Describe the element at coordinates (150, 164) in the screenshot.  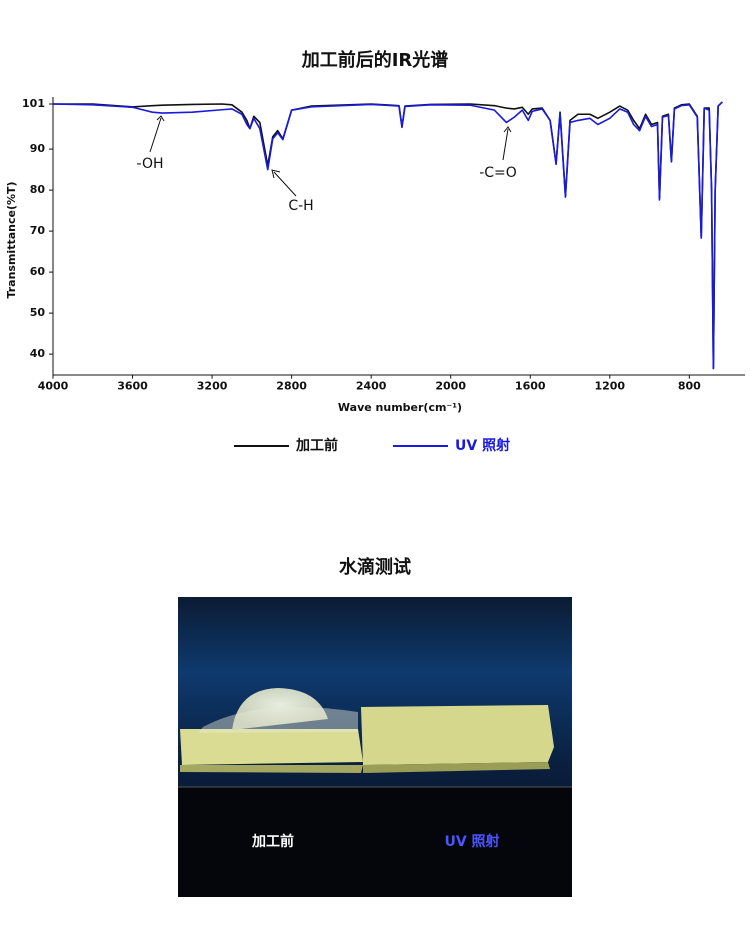
I see `annotation: -OH` at that location.